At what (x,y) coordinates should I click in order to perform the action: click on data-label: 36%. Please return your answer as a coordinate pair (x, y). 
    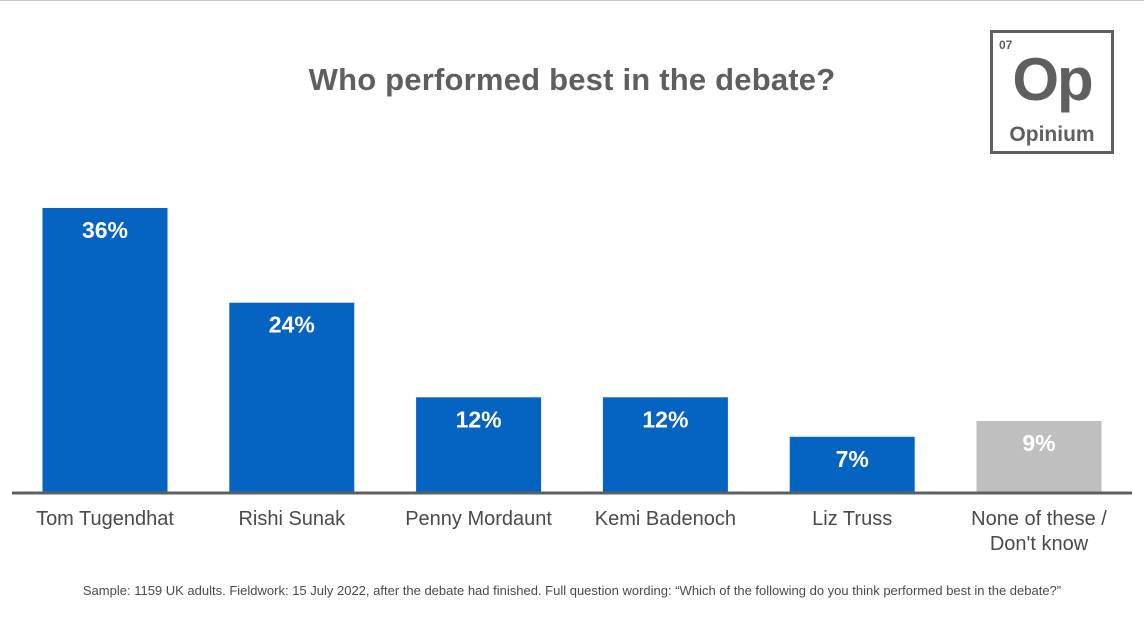
    Looking at the image, I should click on (105, 230).